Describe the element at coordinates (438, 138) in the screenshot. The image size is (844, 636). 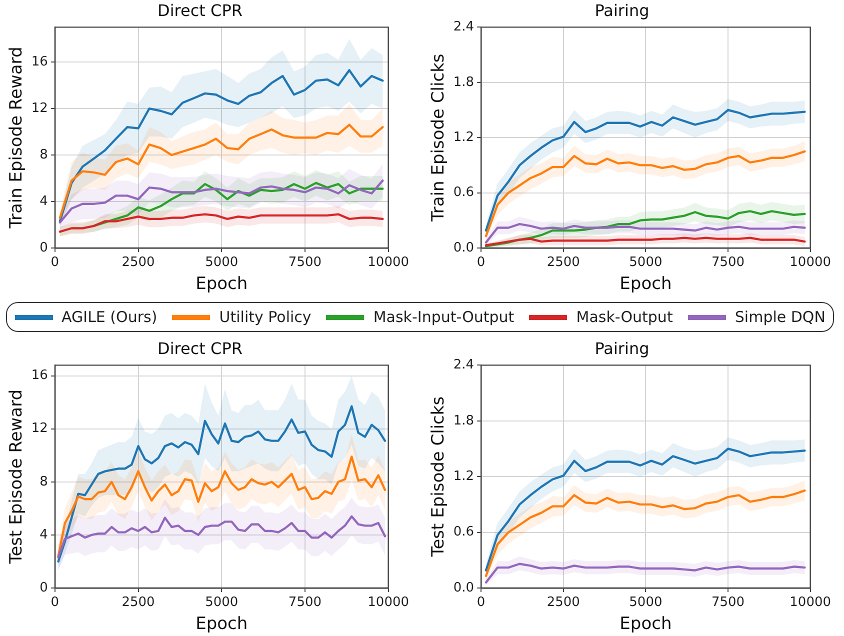
I see `y-axis-title: Train Episode Clicks` at that location.